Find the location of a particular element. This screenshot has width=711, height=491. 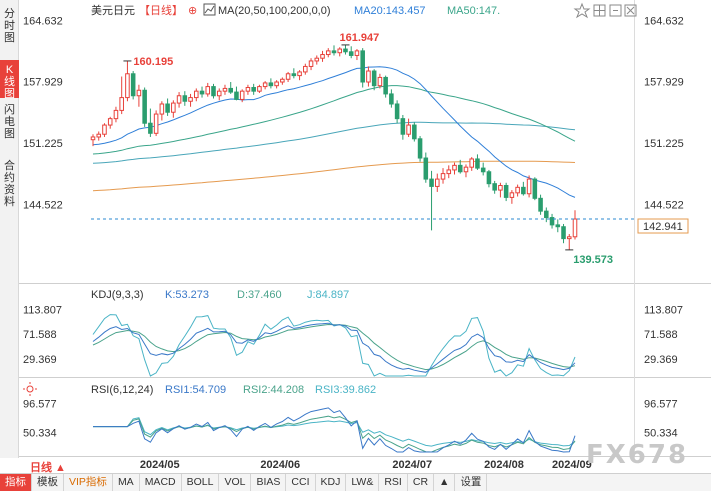

bottom-tab-11: RSI is located at coordinates (393, 482).